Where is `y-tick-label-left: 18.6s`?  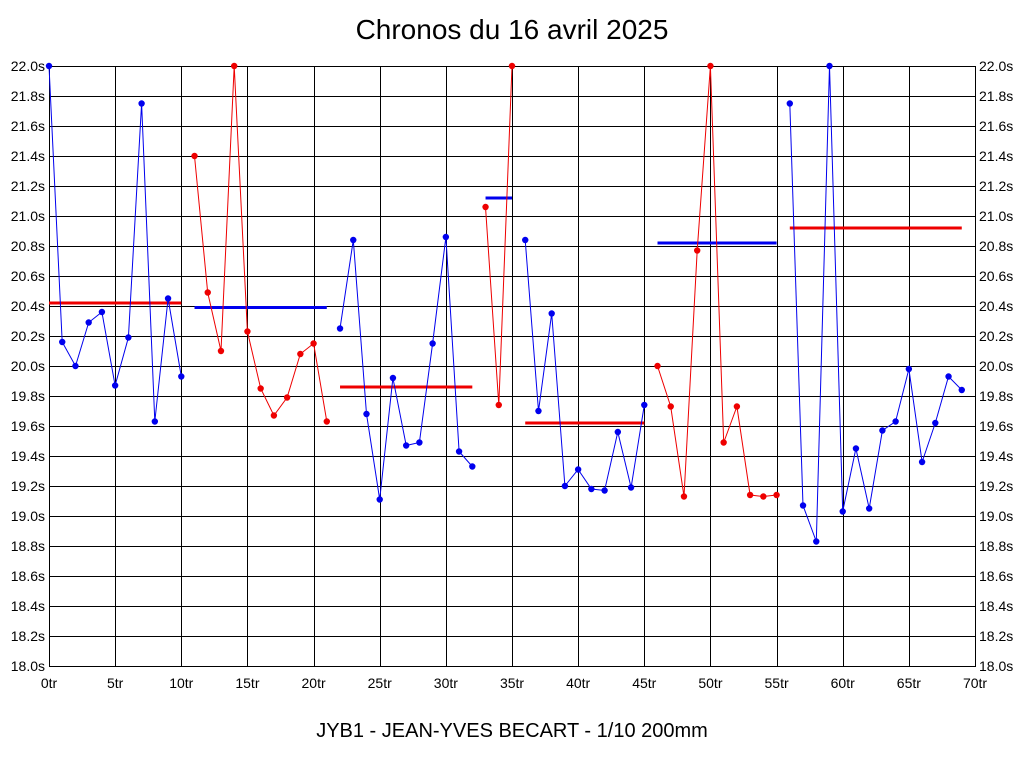 y-tick-label-left: 18.6s is located at coordinates (28, 576).